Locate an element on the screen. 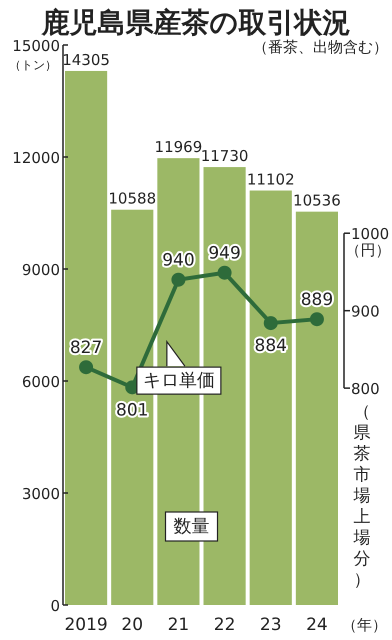 This screenshot has height=640, width=392. x-axis-title: （年） is located at coordinates (364, 625).